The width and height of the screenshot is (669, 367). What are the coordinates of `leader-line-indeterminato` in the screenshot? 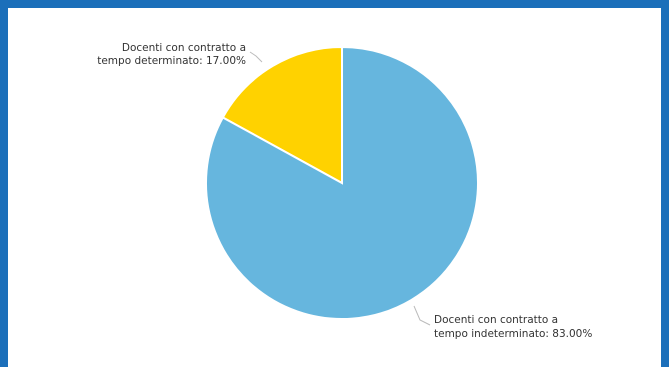 It's located at (422, 315).